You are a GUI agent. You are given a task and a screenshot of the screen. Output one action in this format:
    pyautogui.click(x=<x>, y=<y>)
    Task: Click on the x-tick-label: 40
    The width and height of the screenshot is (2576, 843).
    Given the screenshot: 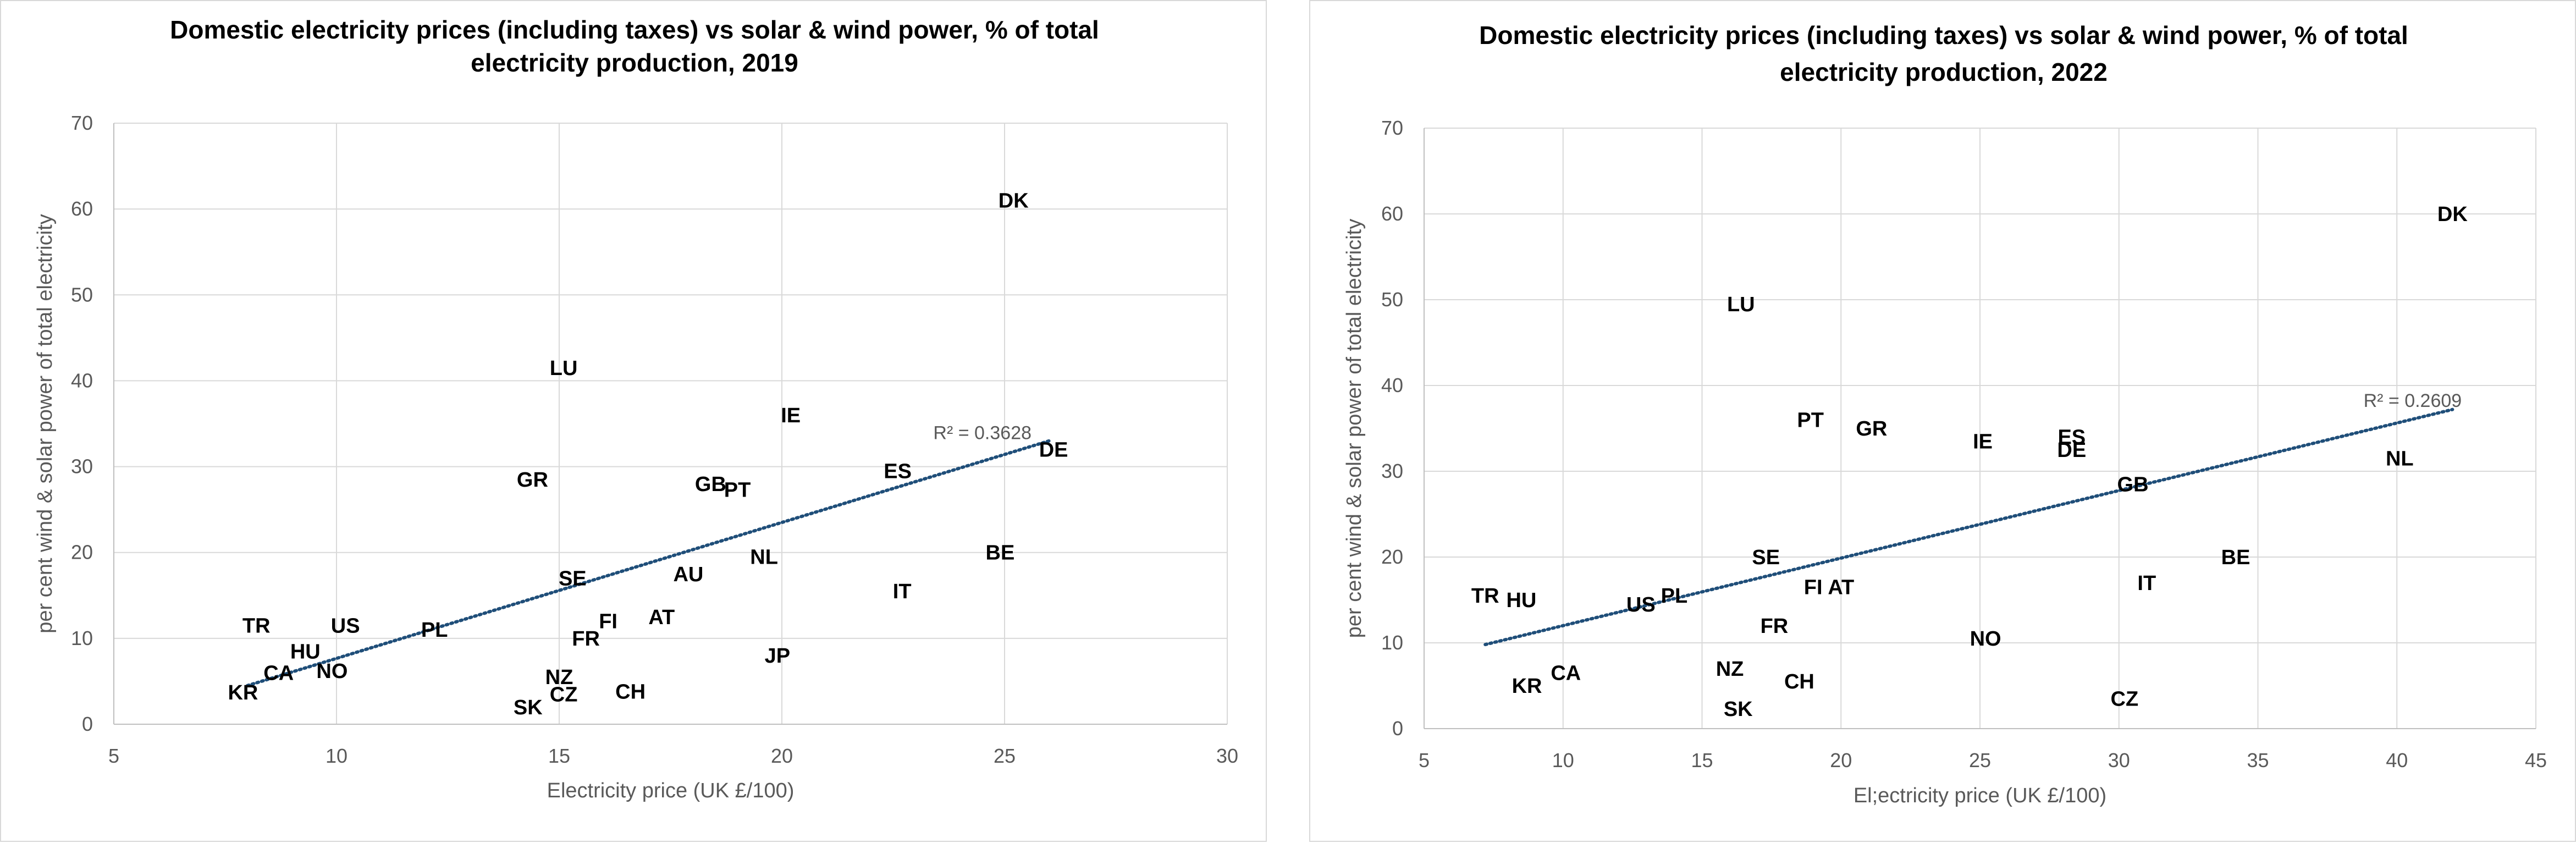 What is the action you would take?
    pyautogui.click(x=2397, y=761)
    